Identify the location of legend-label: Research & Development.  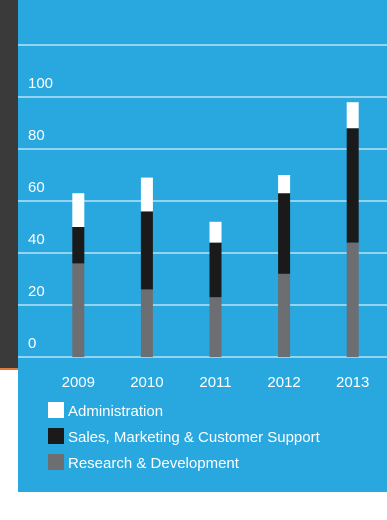
(154, 463).